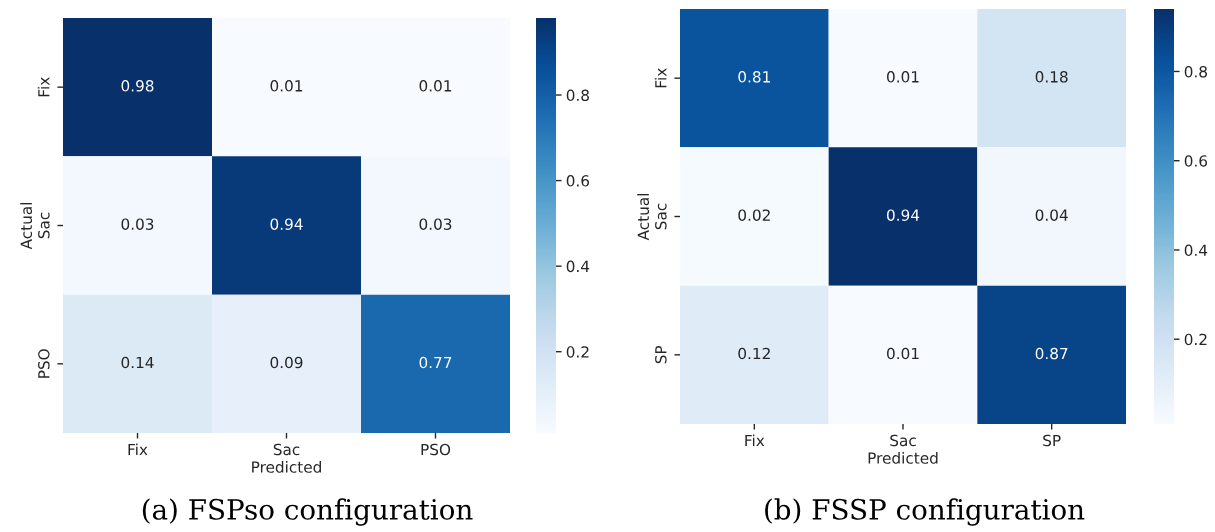 This screenshot has height=532, width=1215. What do you see at coordinates (1052, 440) in the screenshot?
I see `x-tick-label: SP` at bounding box center [1052, 440].